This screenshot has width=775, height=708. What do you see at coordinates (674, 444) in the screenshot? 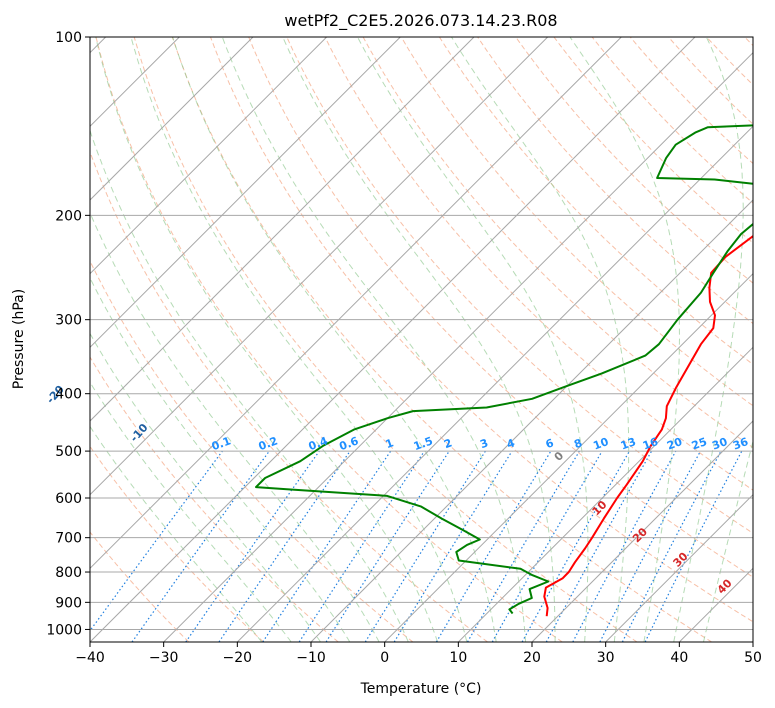
I see `mixing-ratio-label: 20` at bounding box center [674, 444].